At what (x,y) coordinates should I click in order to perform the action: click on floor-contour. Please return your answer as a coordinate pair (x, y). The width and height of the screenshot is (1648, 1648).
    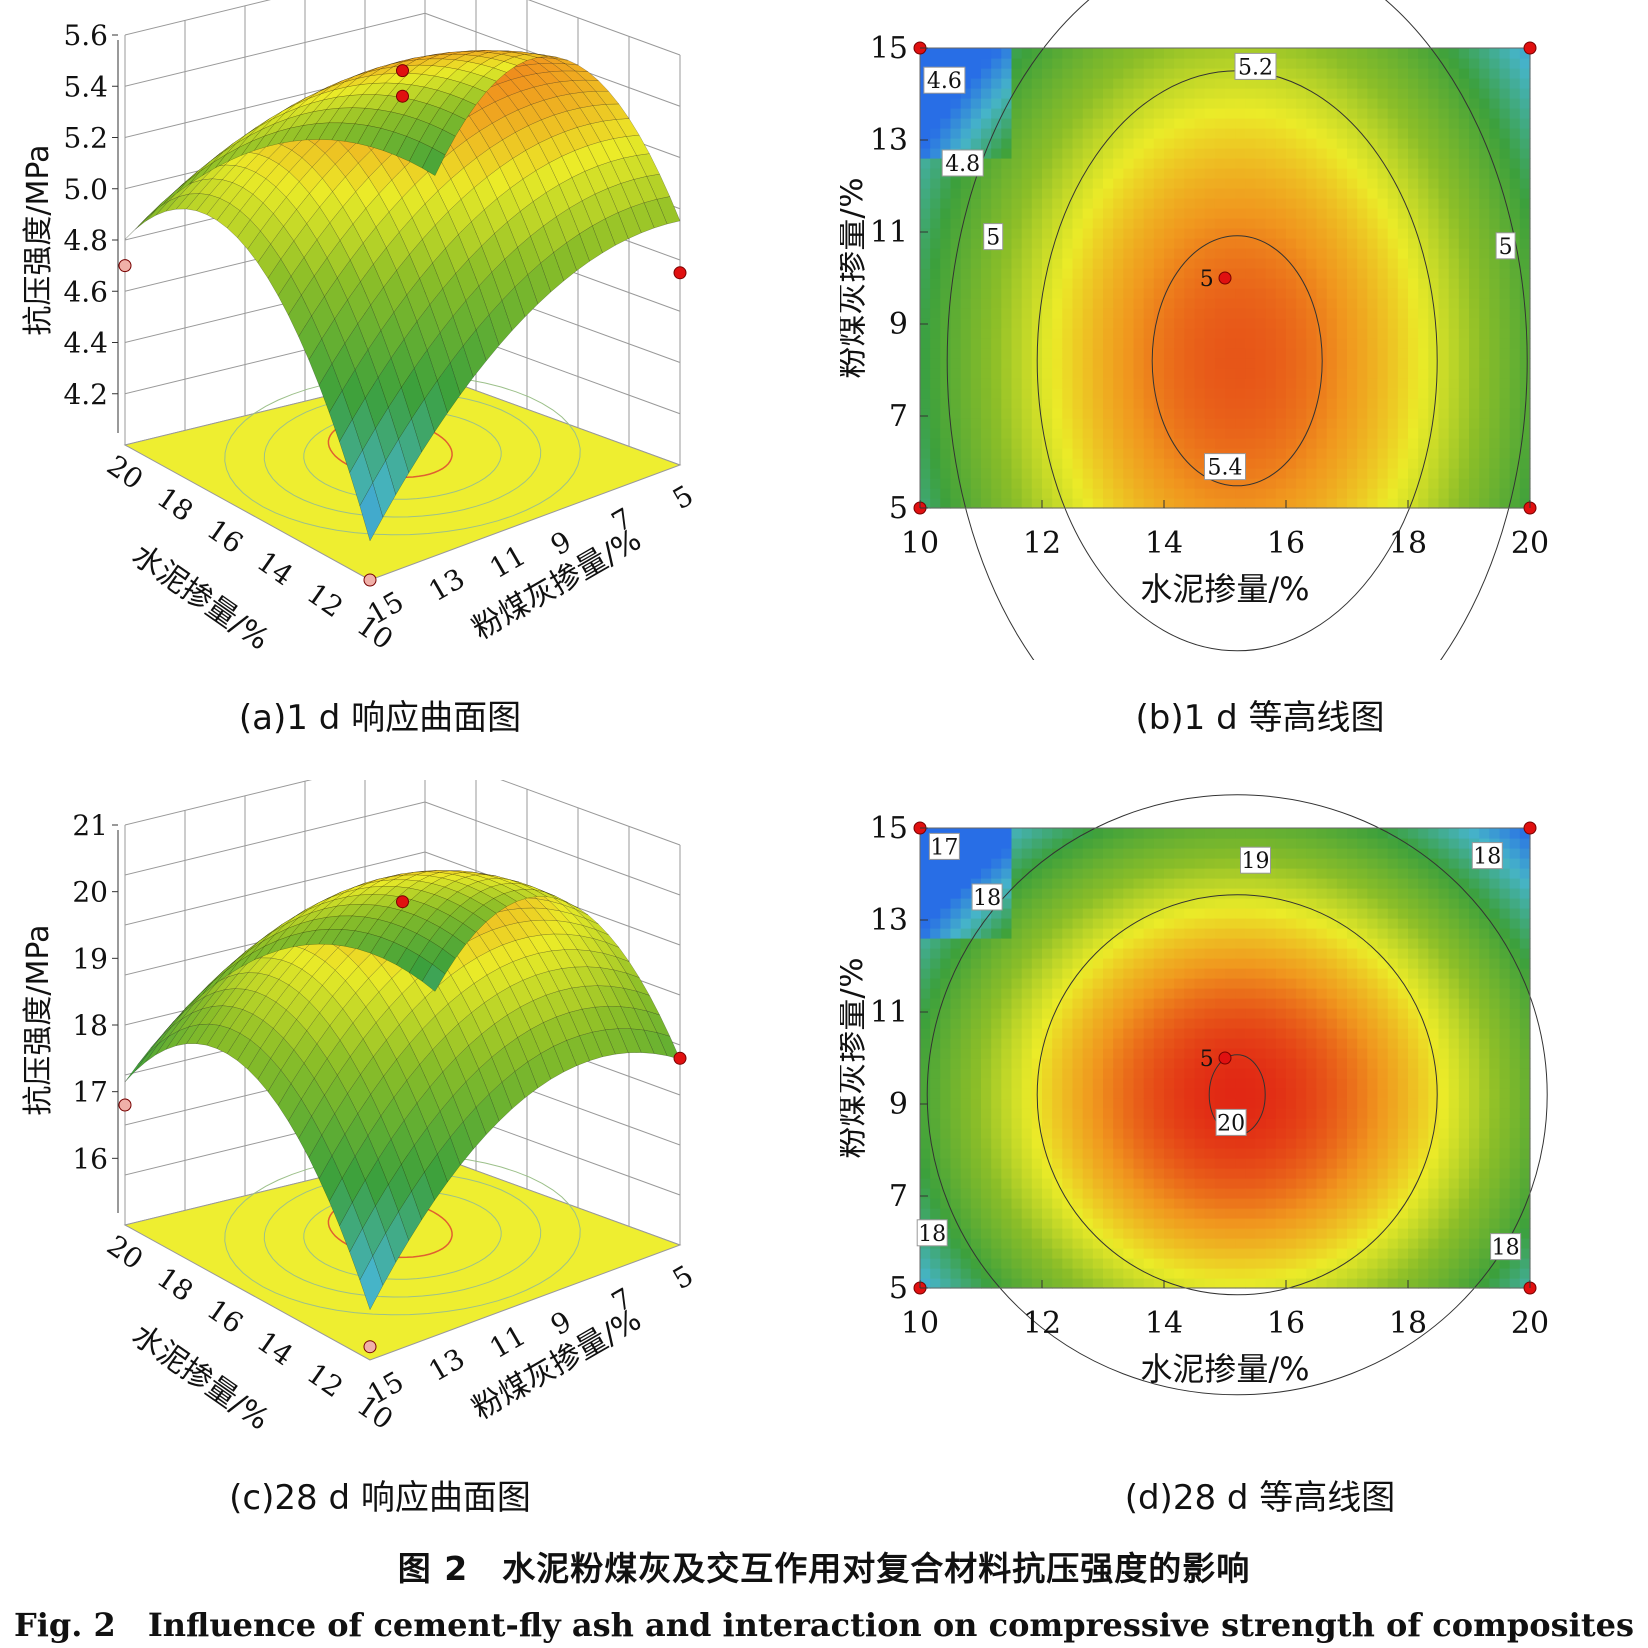
    Looking at the image, I should click on (402, 1235).